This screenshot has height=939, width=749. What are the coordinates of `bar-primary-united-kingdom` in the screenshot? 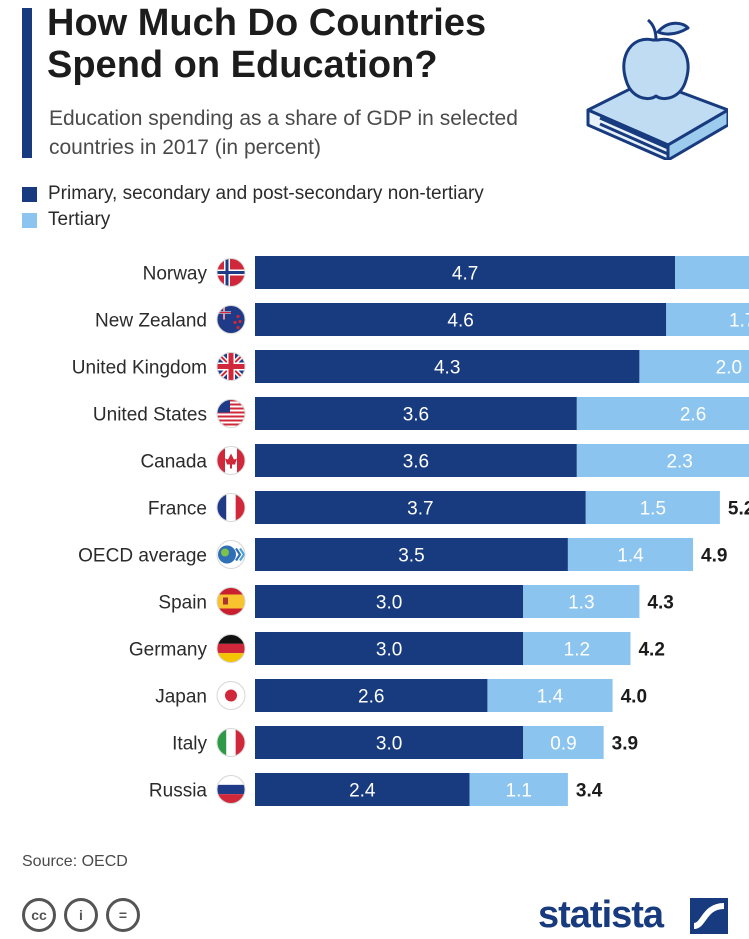 It's located at (447, 366).